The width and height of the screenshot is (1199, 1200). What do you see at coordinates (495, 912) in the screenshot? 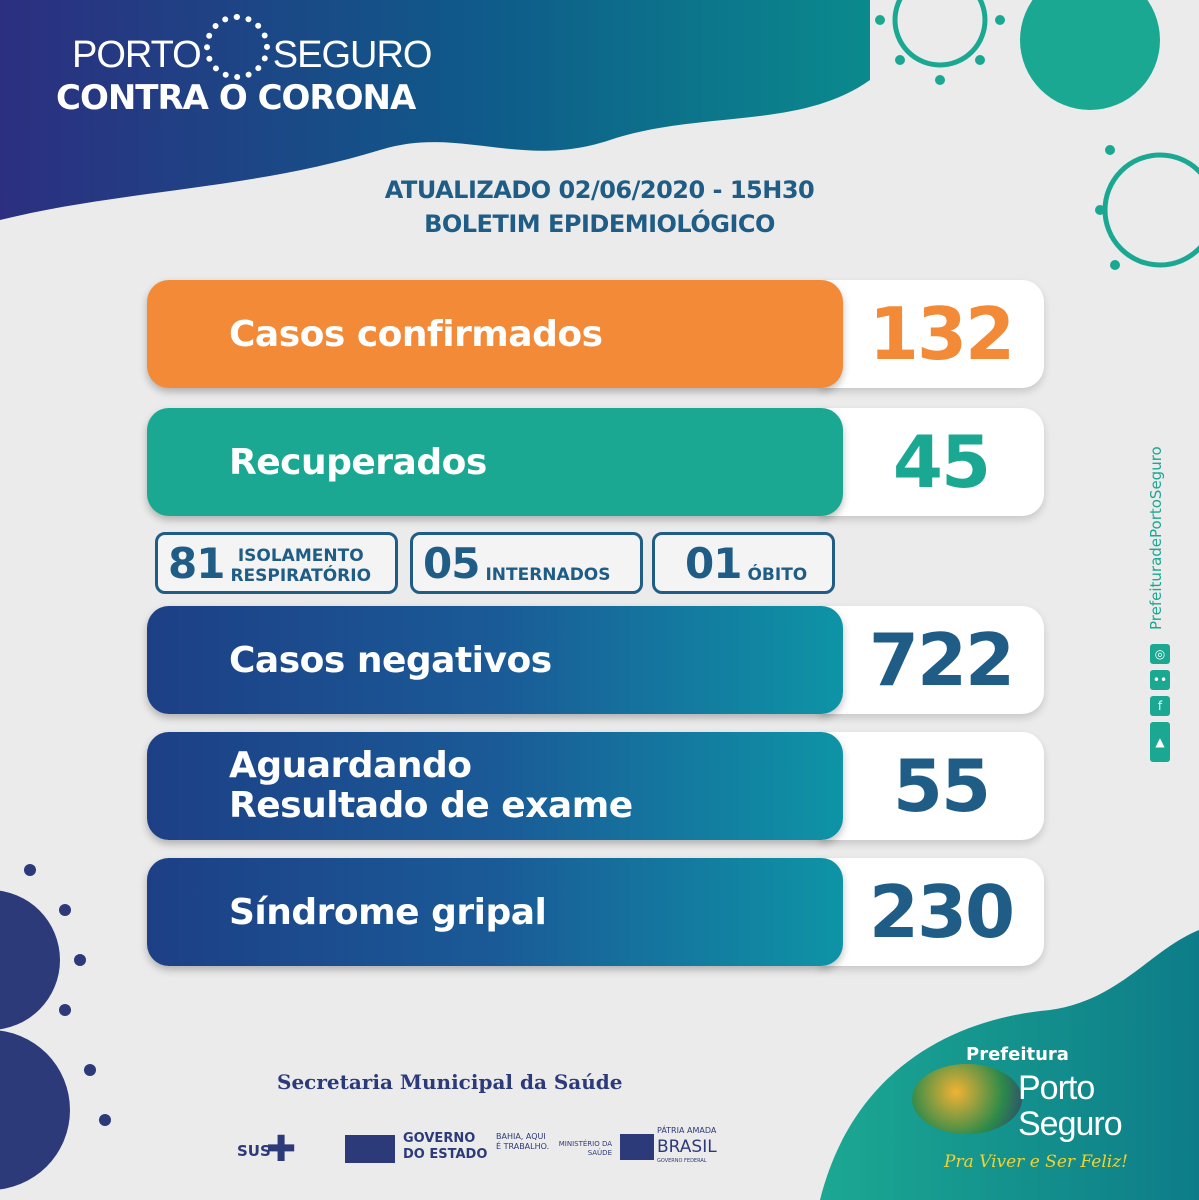
I see `flu-label: Síndrome gripal` at bounding box center [495, 912].